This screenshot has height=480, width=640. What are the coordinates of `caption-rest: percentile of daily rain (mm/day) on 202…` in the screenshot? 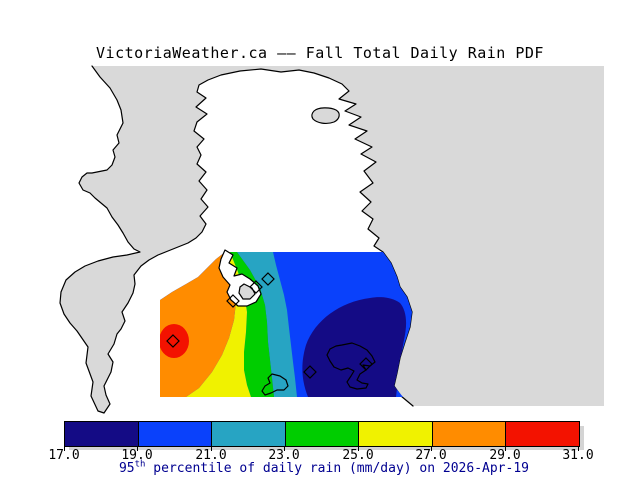 It's located at (337, 468).